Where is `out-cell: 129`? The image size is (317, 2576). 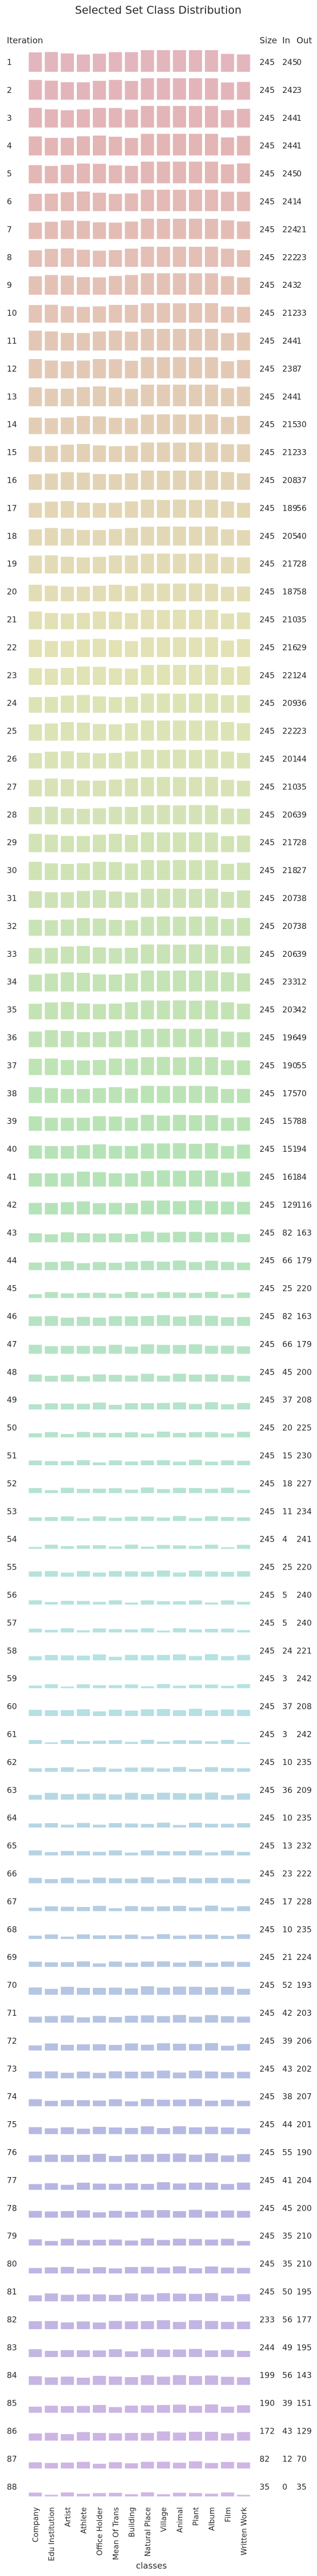 out-cell: 129 is located at coordinates (304, 2431).